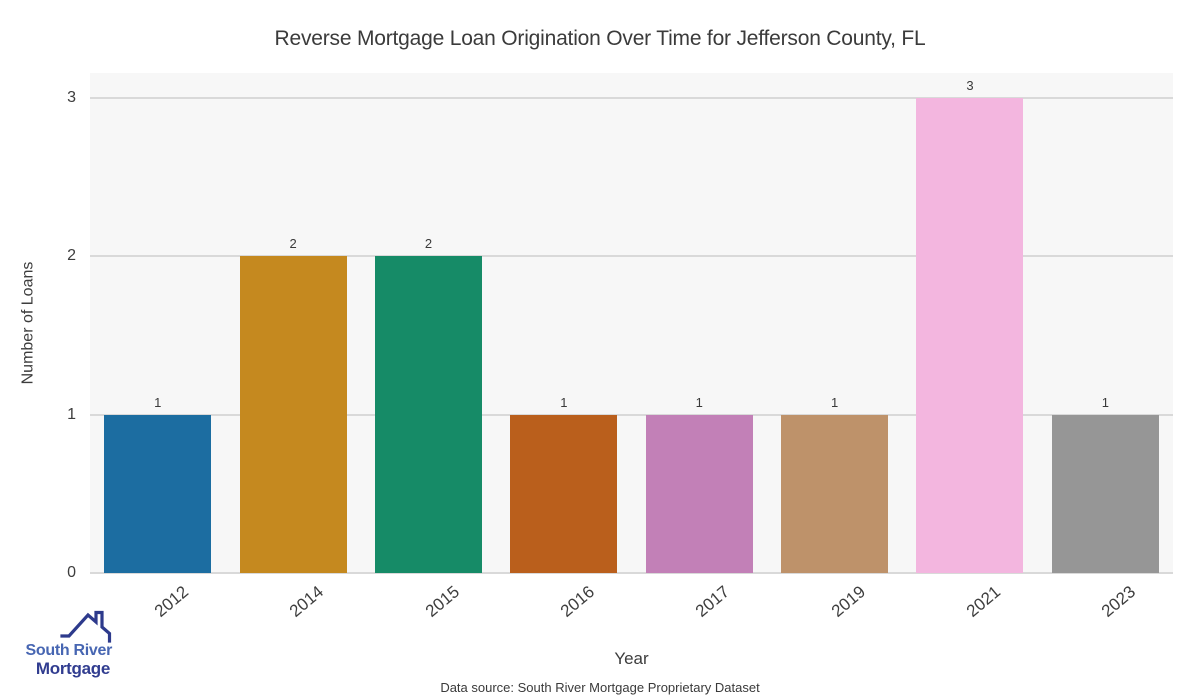 The image size is (1200, 700). I want to click on logo-text-line2: Mortgage, so click(72, 668).